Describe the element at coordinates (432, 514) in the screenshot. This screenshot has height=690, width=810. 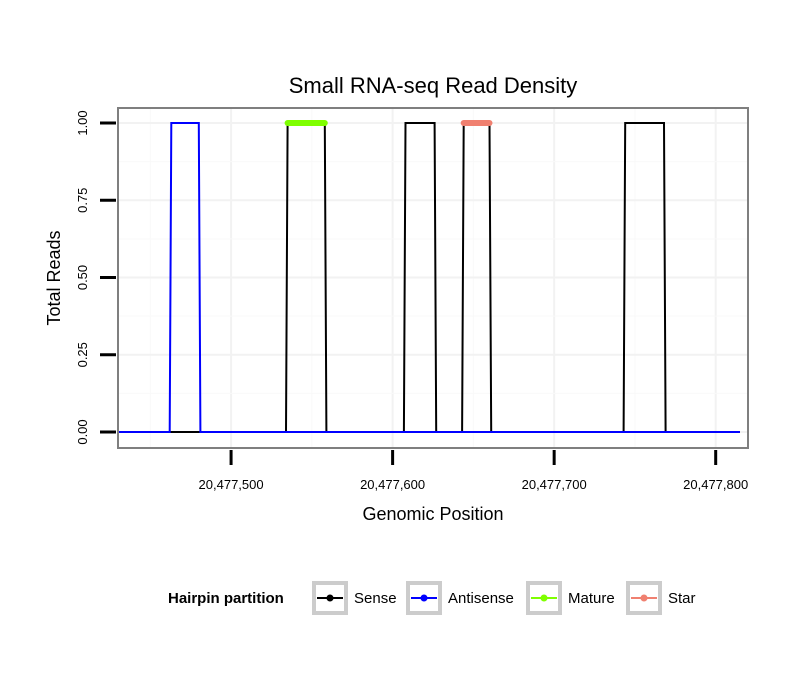
I see `x-axis-title: Genomic Position` at that location.